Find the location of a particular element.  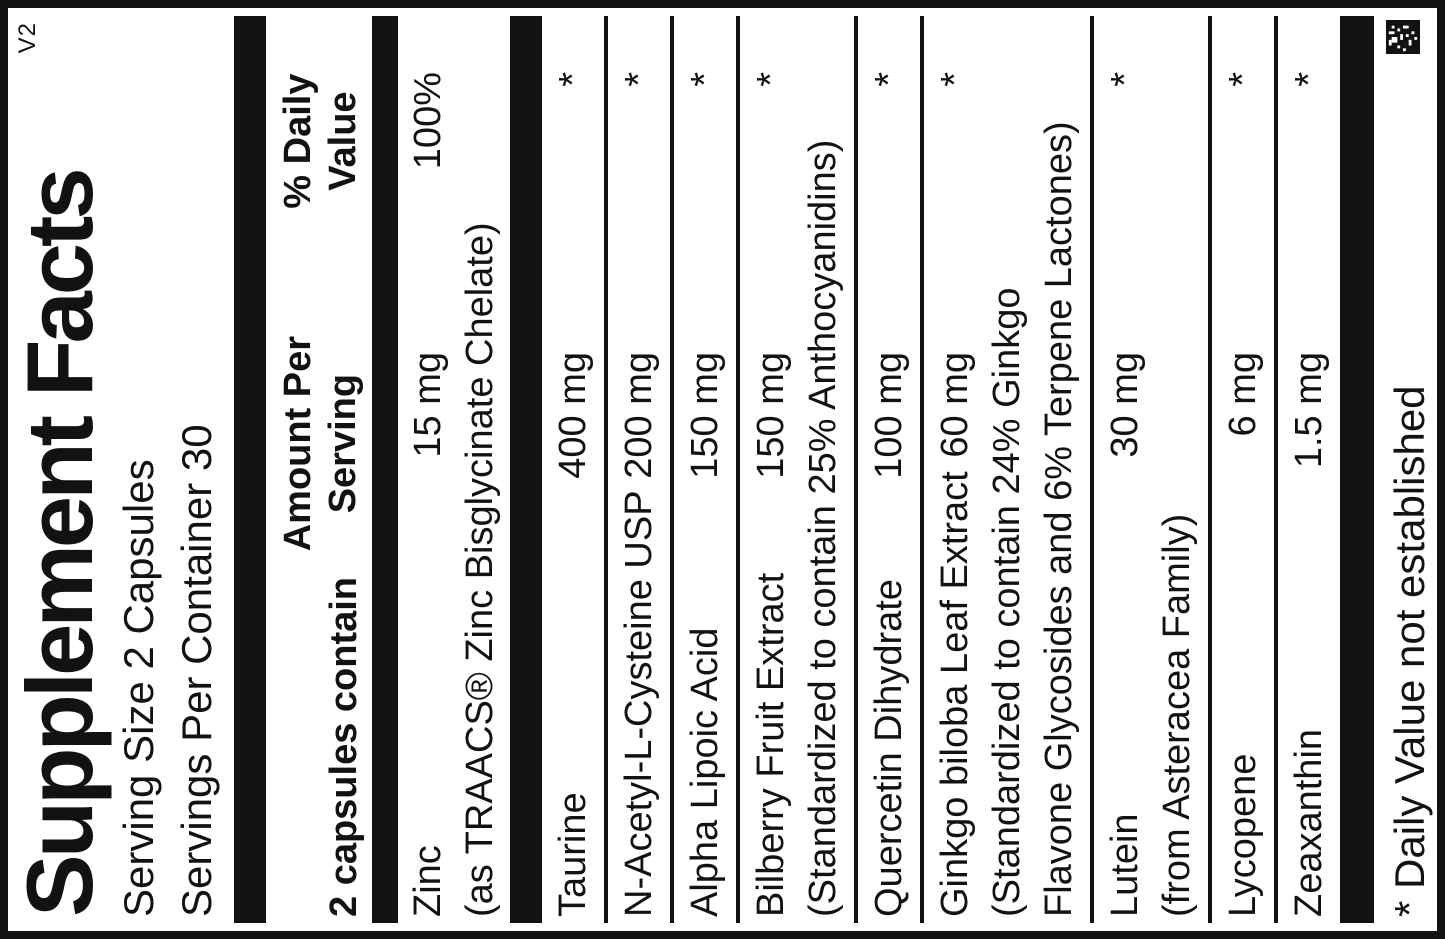

version-tag: V2 is located at coordinates (27, 38).